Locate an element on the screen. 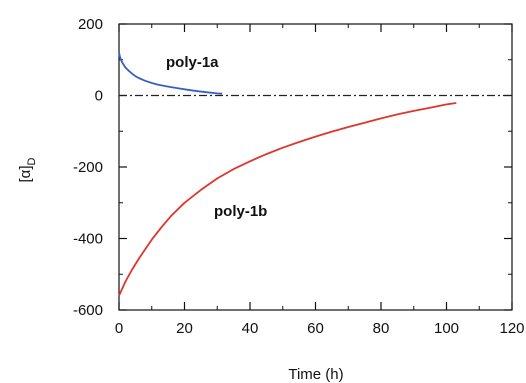 The height and width of the screenshot is (383, 526). x-tick-label: 60 is located at coordinates (315, 328).